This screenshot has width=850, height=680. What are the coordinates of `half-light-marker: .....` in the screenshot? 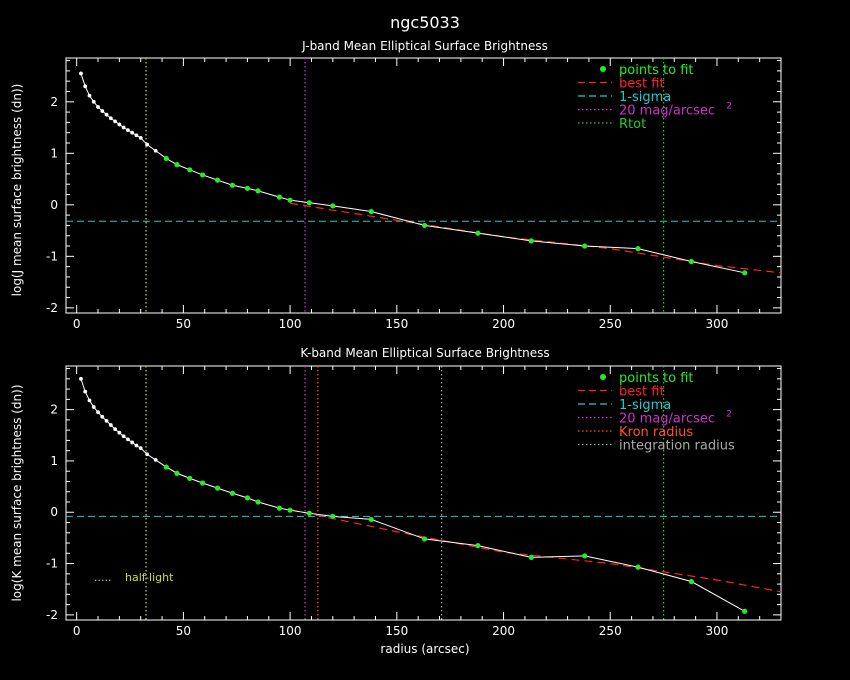 It's located at (102, 577).